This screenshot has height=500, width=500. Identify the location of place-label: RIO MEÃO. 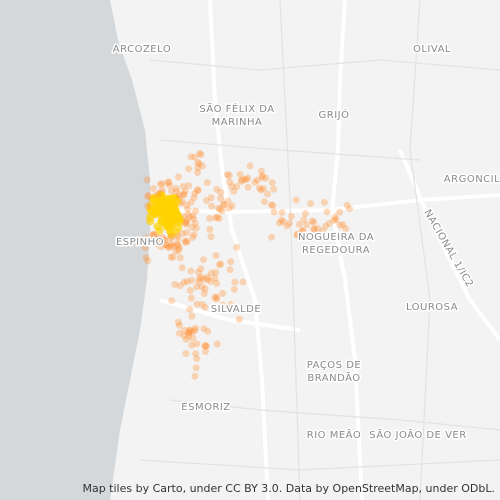
(334, 434).